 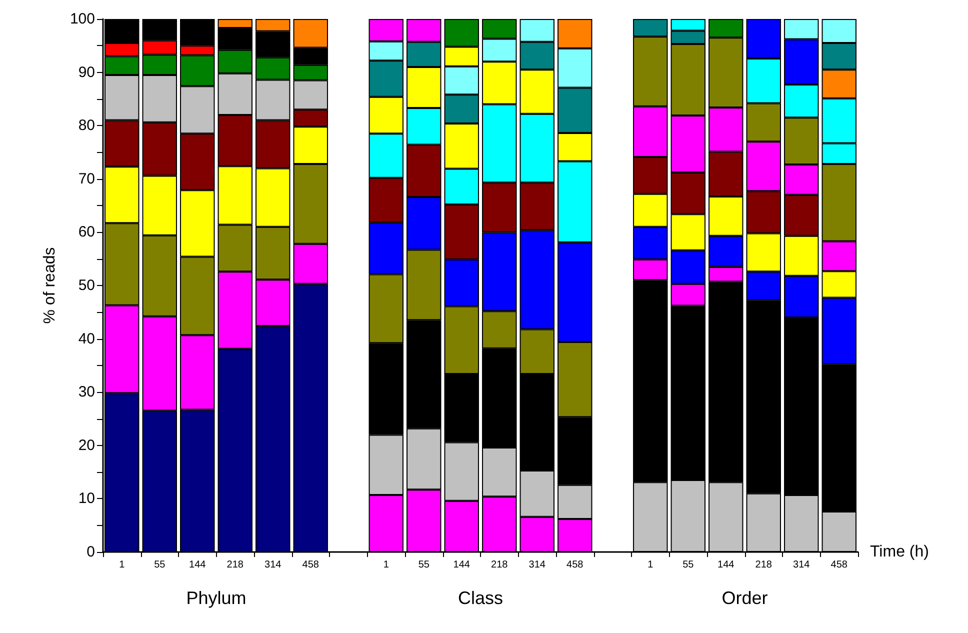 I want to click on y-tick-label: 60, so click(x=86, y=232).